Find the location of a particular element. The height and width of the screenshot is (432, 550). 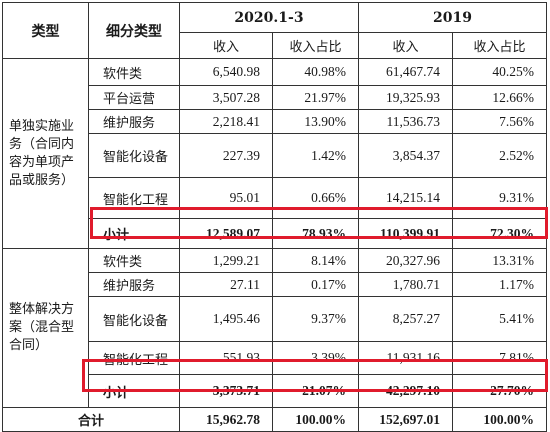

subtotal-share-p2-cell: 27.70% is located at coordinates (499, 391).